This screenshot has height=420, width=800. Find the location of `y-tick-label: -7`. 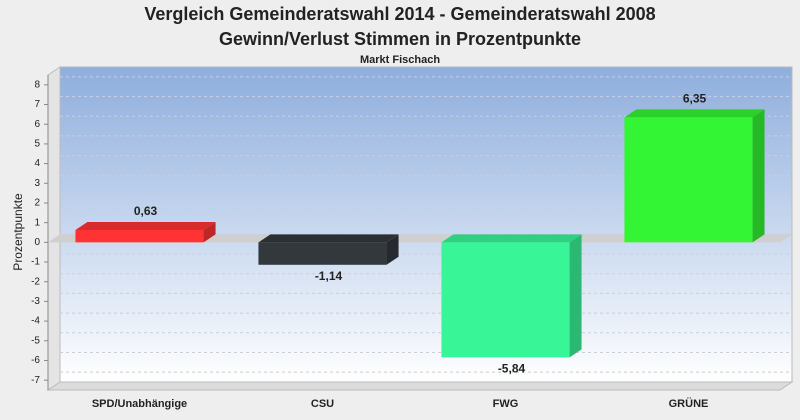

y-tick-label: -7 is located at coordinates (35, 380).